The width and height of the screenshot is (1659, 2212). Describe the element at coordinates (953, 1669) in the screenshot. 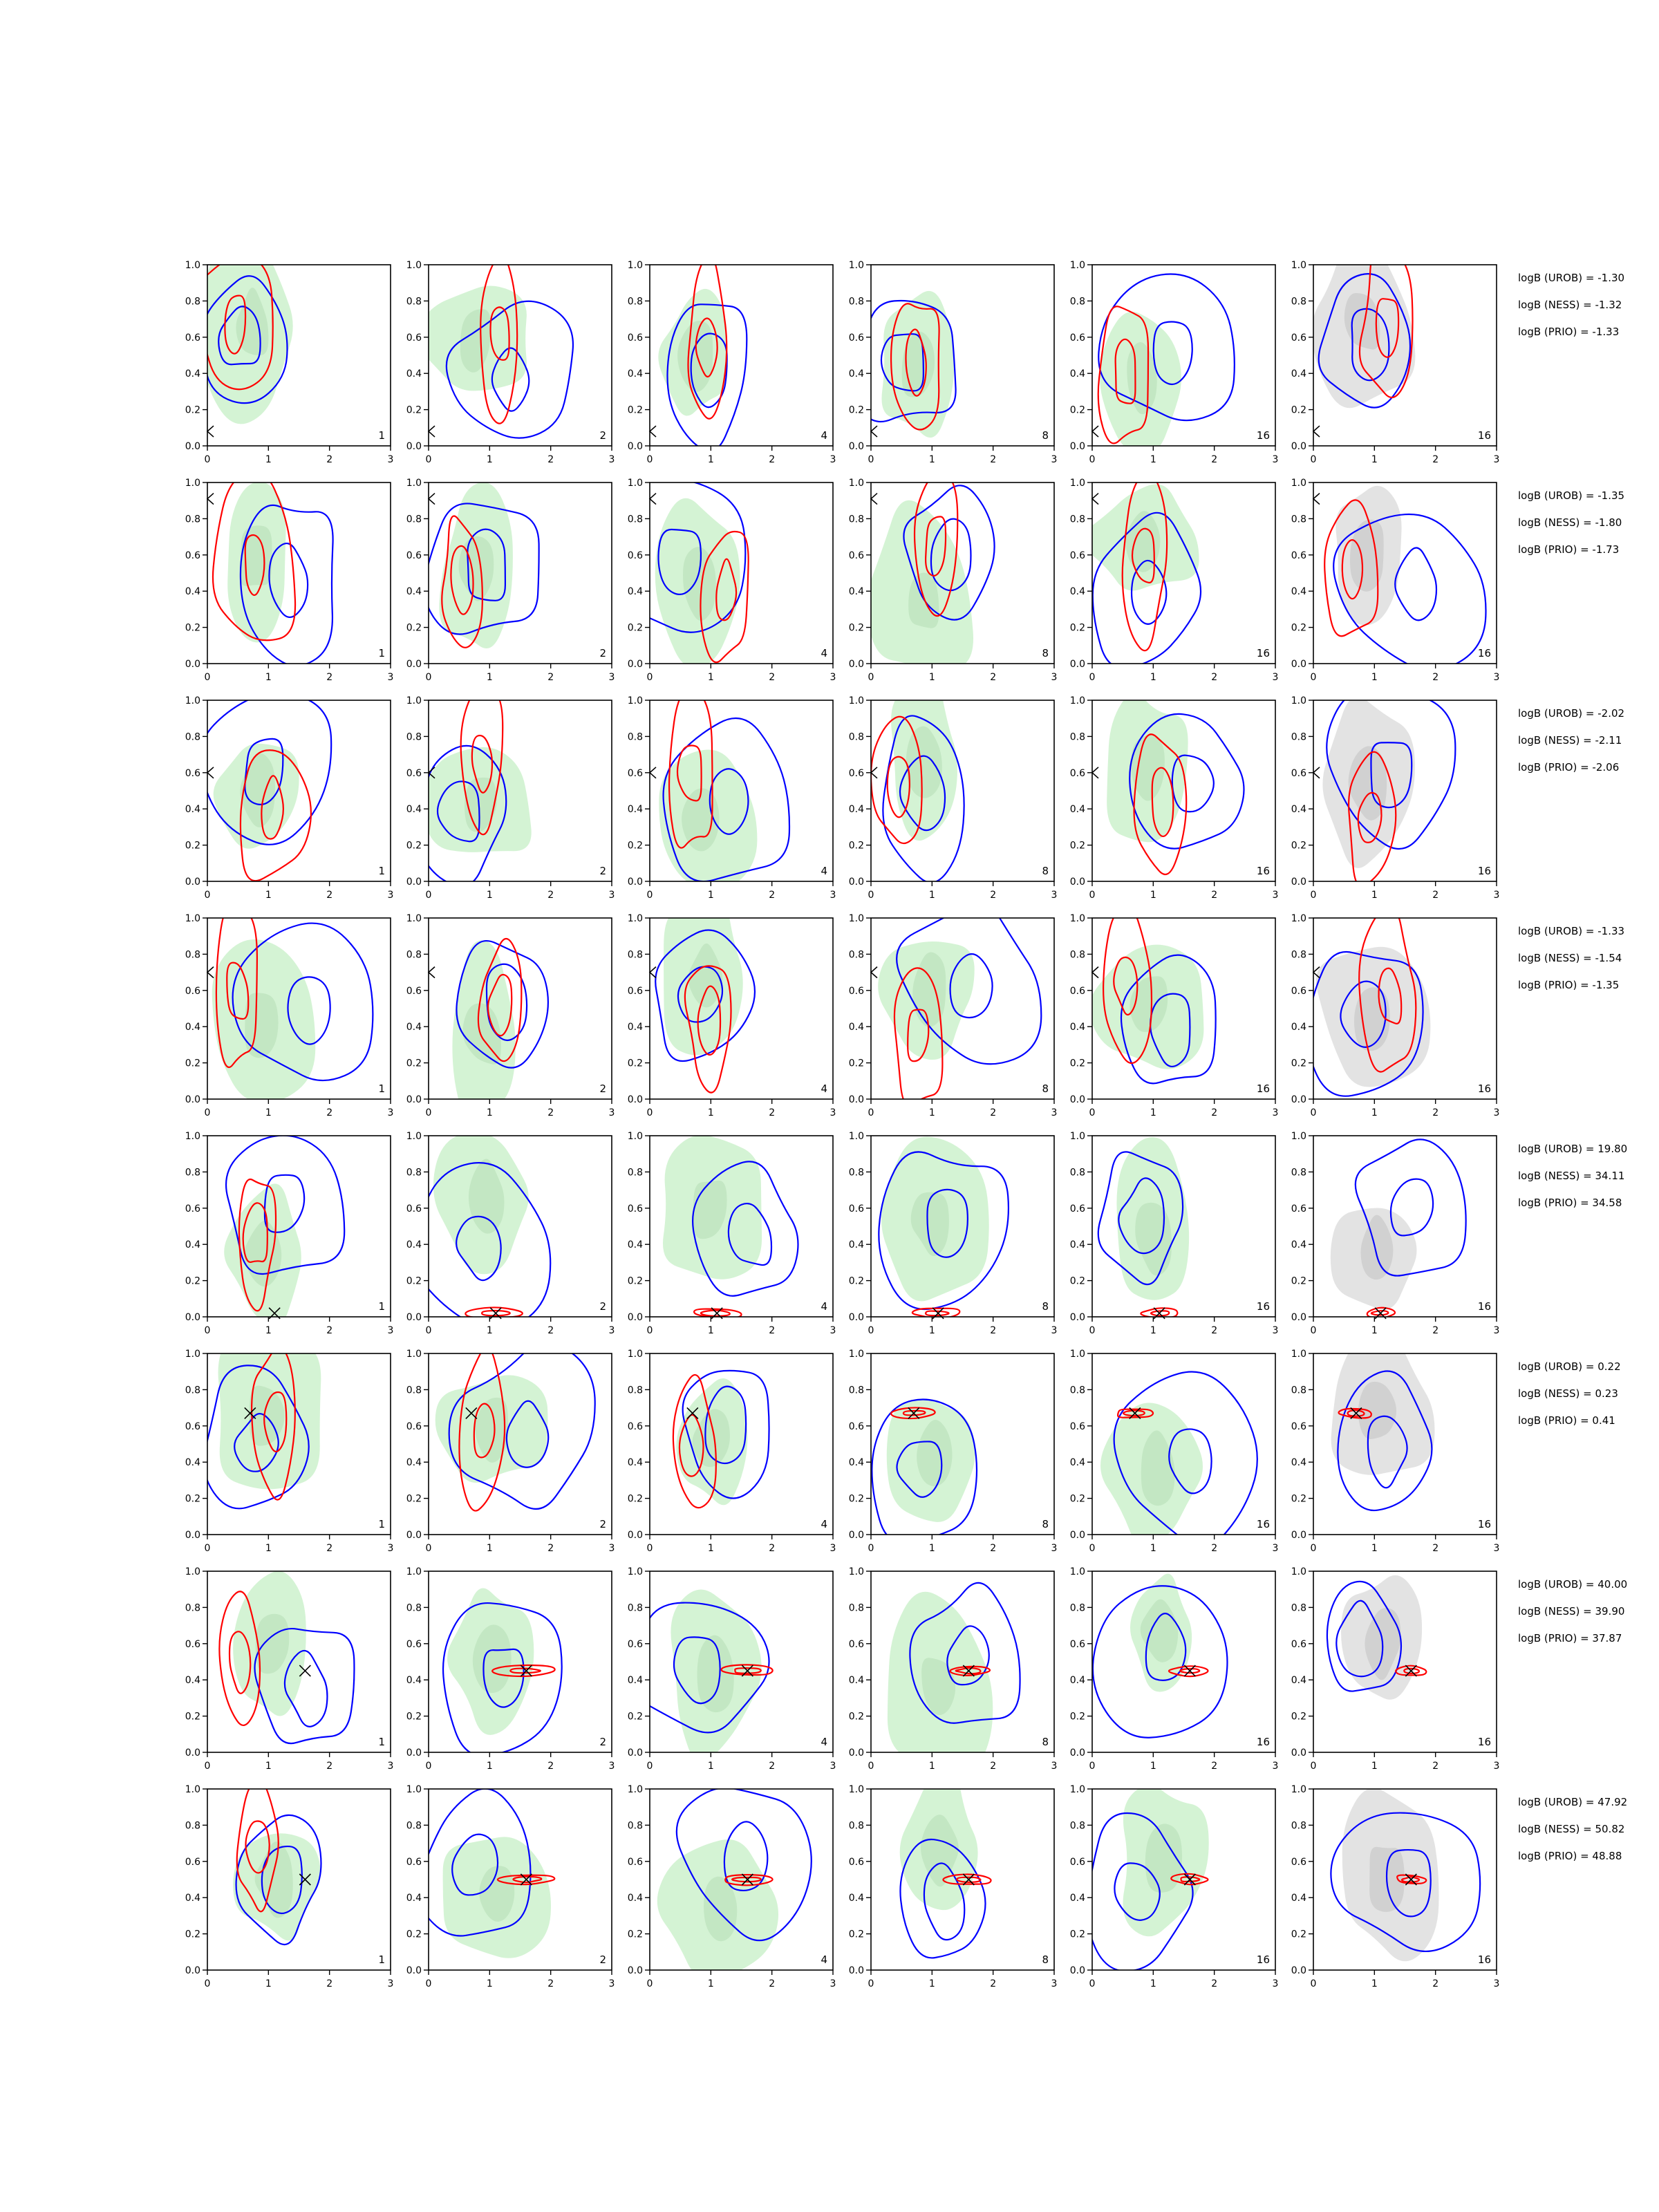

I see `panel-r7-c4: 0 1 2 3 0.0 0.2 0.4 0.6 0.8 1.0 8` at that location.